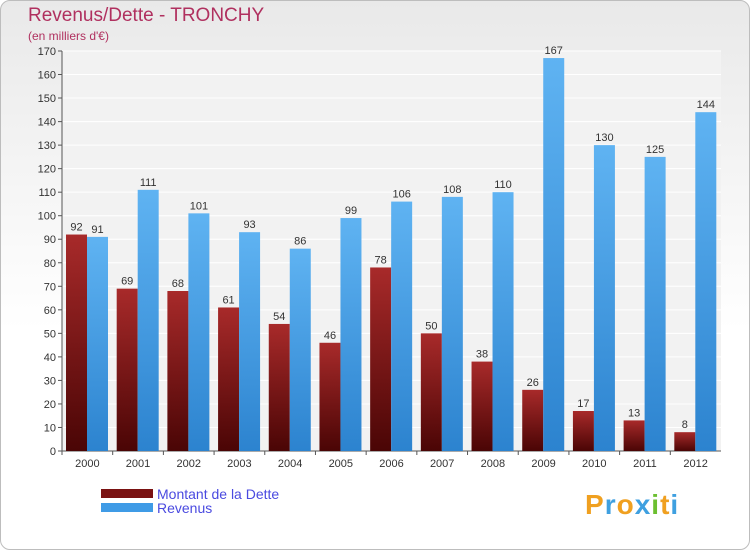 The height and width of the screenshot is (550, 750). Describe the element at coordinates (50, 334) in the screenshot. I see `y-tick-label: 50` at that location.